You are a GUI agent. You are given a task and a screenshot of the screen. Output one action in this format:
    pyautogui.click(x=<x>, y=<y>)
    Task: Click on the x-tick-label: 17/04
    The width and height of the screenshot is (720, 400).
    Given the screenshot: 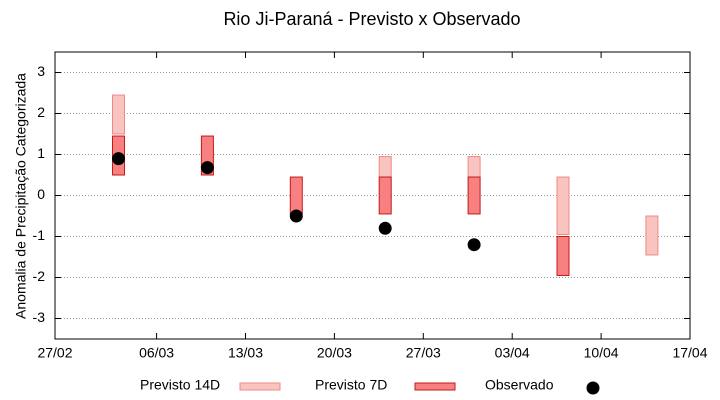 What is the action you would take?
    pyautogui.click(x=689, y=353)
    